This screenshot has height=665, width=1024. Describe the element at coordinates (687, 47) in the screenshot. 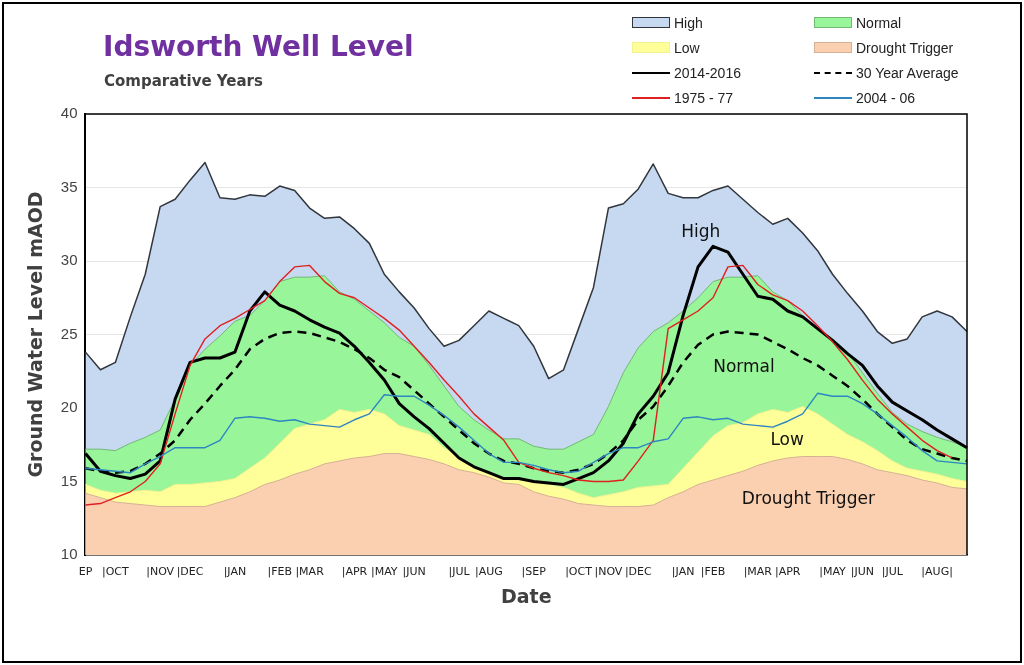

I see `legend-label: Low` at that location.